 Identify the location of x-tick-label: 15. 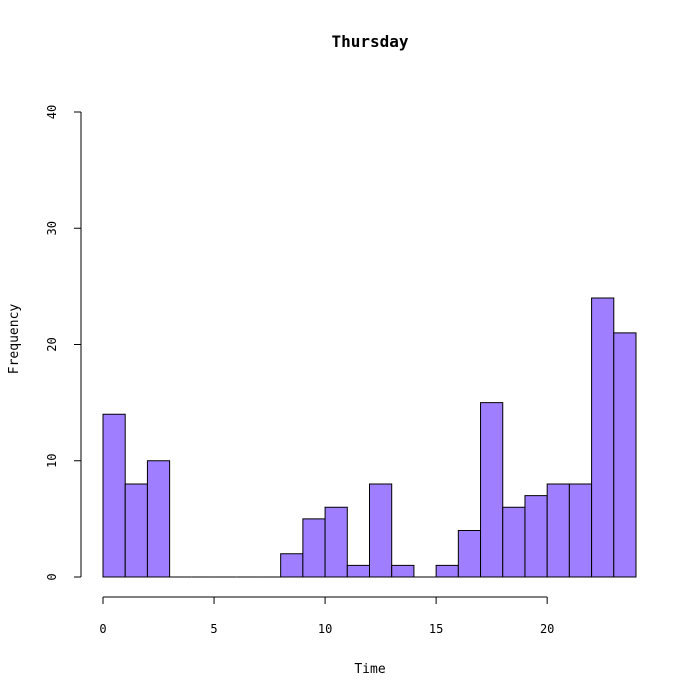
(436, 629).